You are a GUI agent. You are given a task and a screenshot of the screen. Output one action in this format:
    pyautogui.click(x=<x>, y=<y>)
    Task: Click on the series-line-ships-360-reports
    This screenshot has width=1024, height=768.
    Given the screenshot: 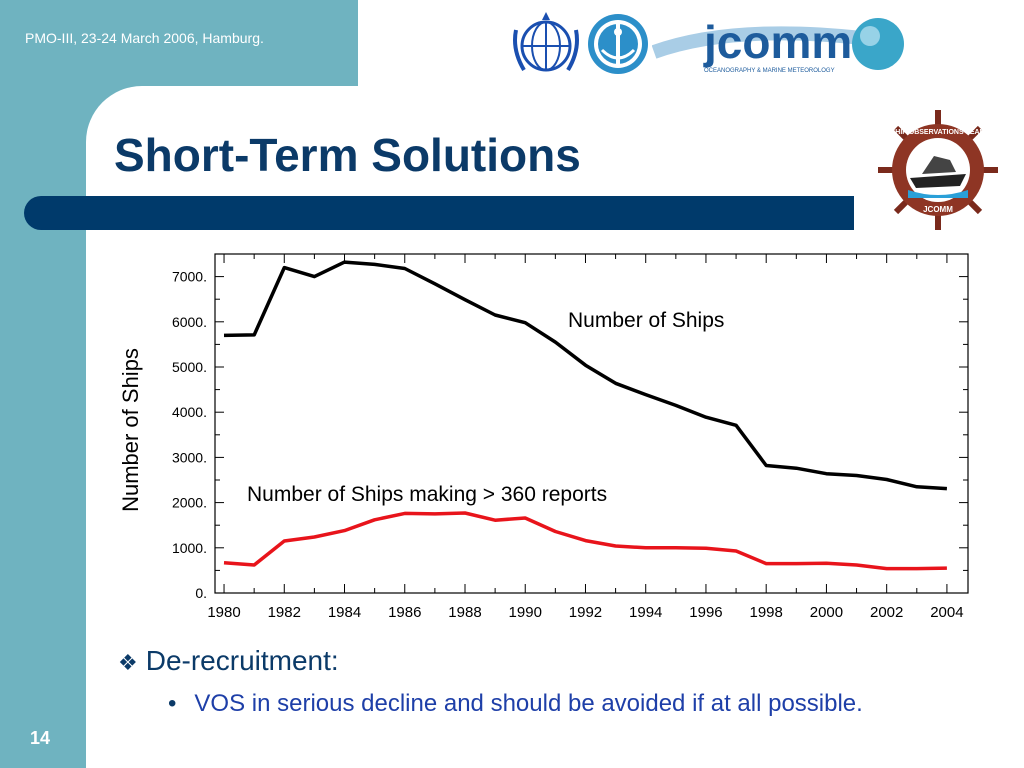 What is the action you would take?
    pyautogui.click(x=585, y=541)
    